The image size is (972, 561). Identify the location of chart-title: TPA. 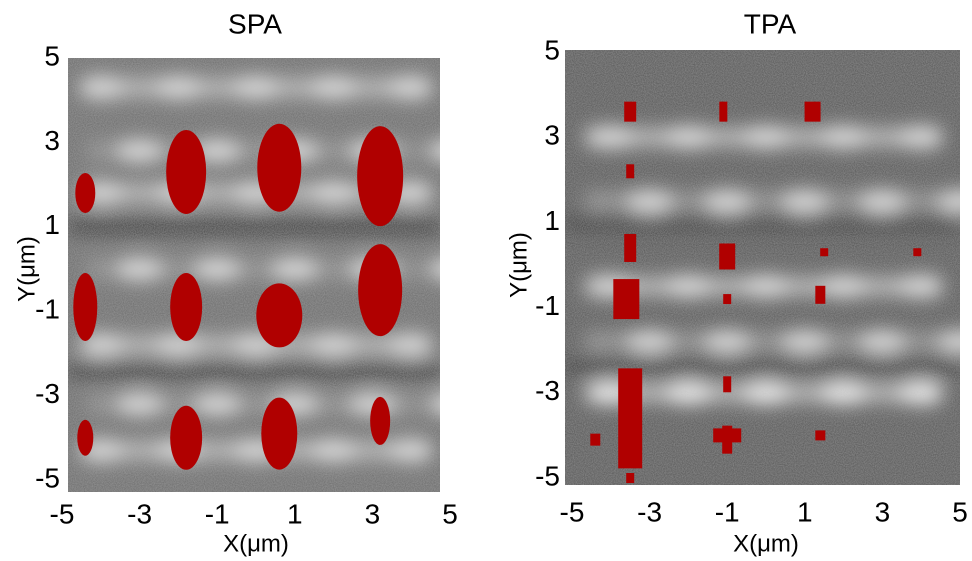
(770, 23).